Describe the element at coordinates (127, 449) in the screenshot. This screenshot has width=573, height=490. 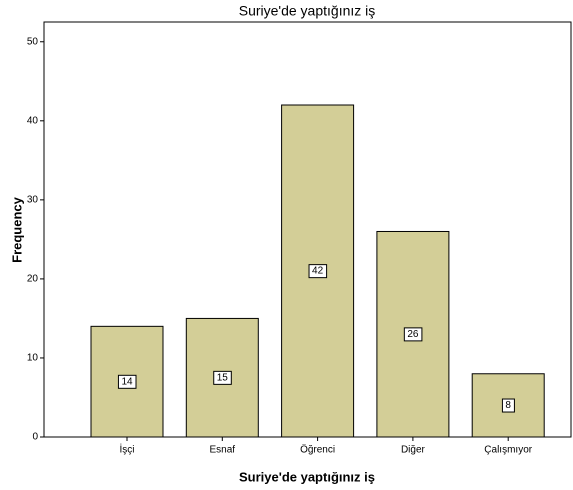
I see `x-tick-label: İşçi` at that location.